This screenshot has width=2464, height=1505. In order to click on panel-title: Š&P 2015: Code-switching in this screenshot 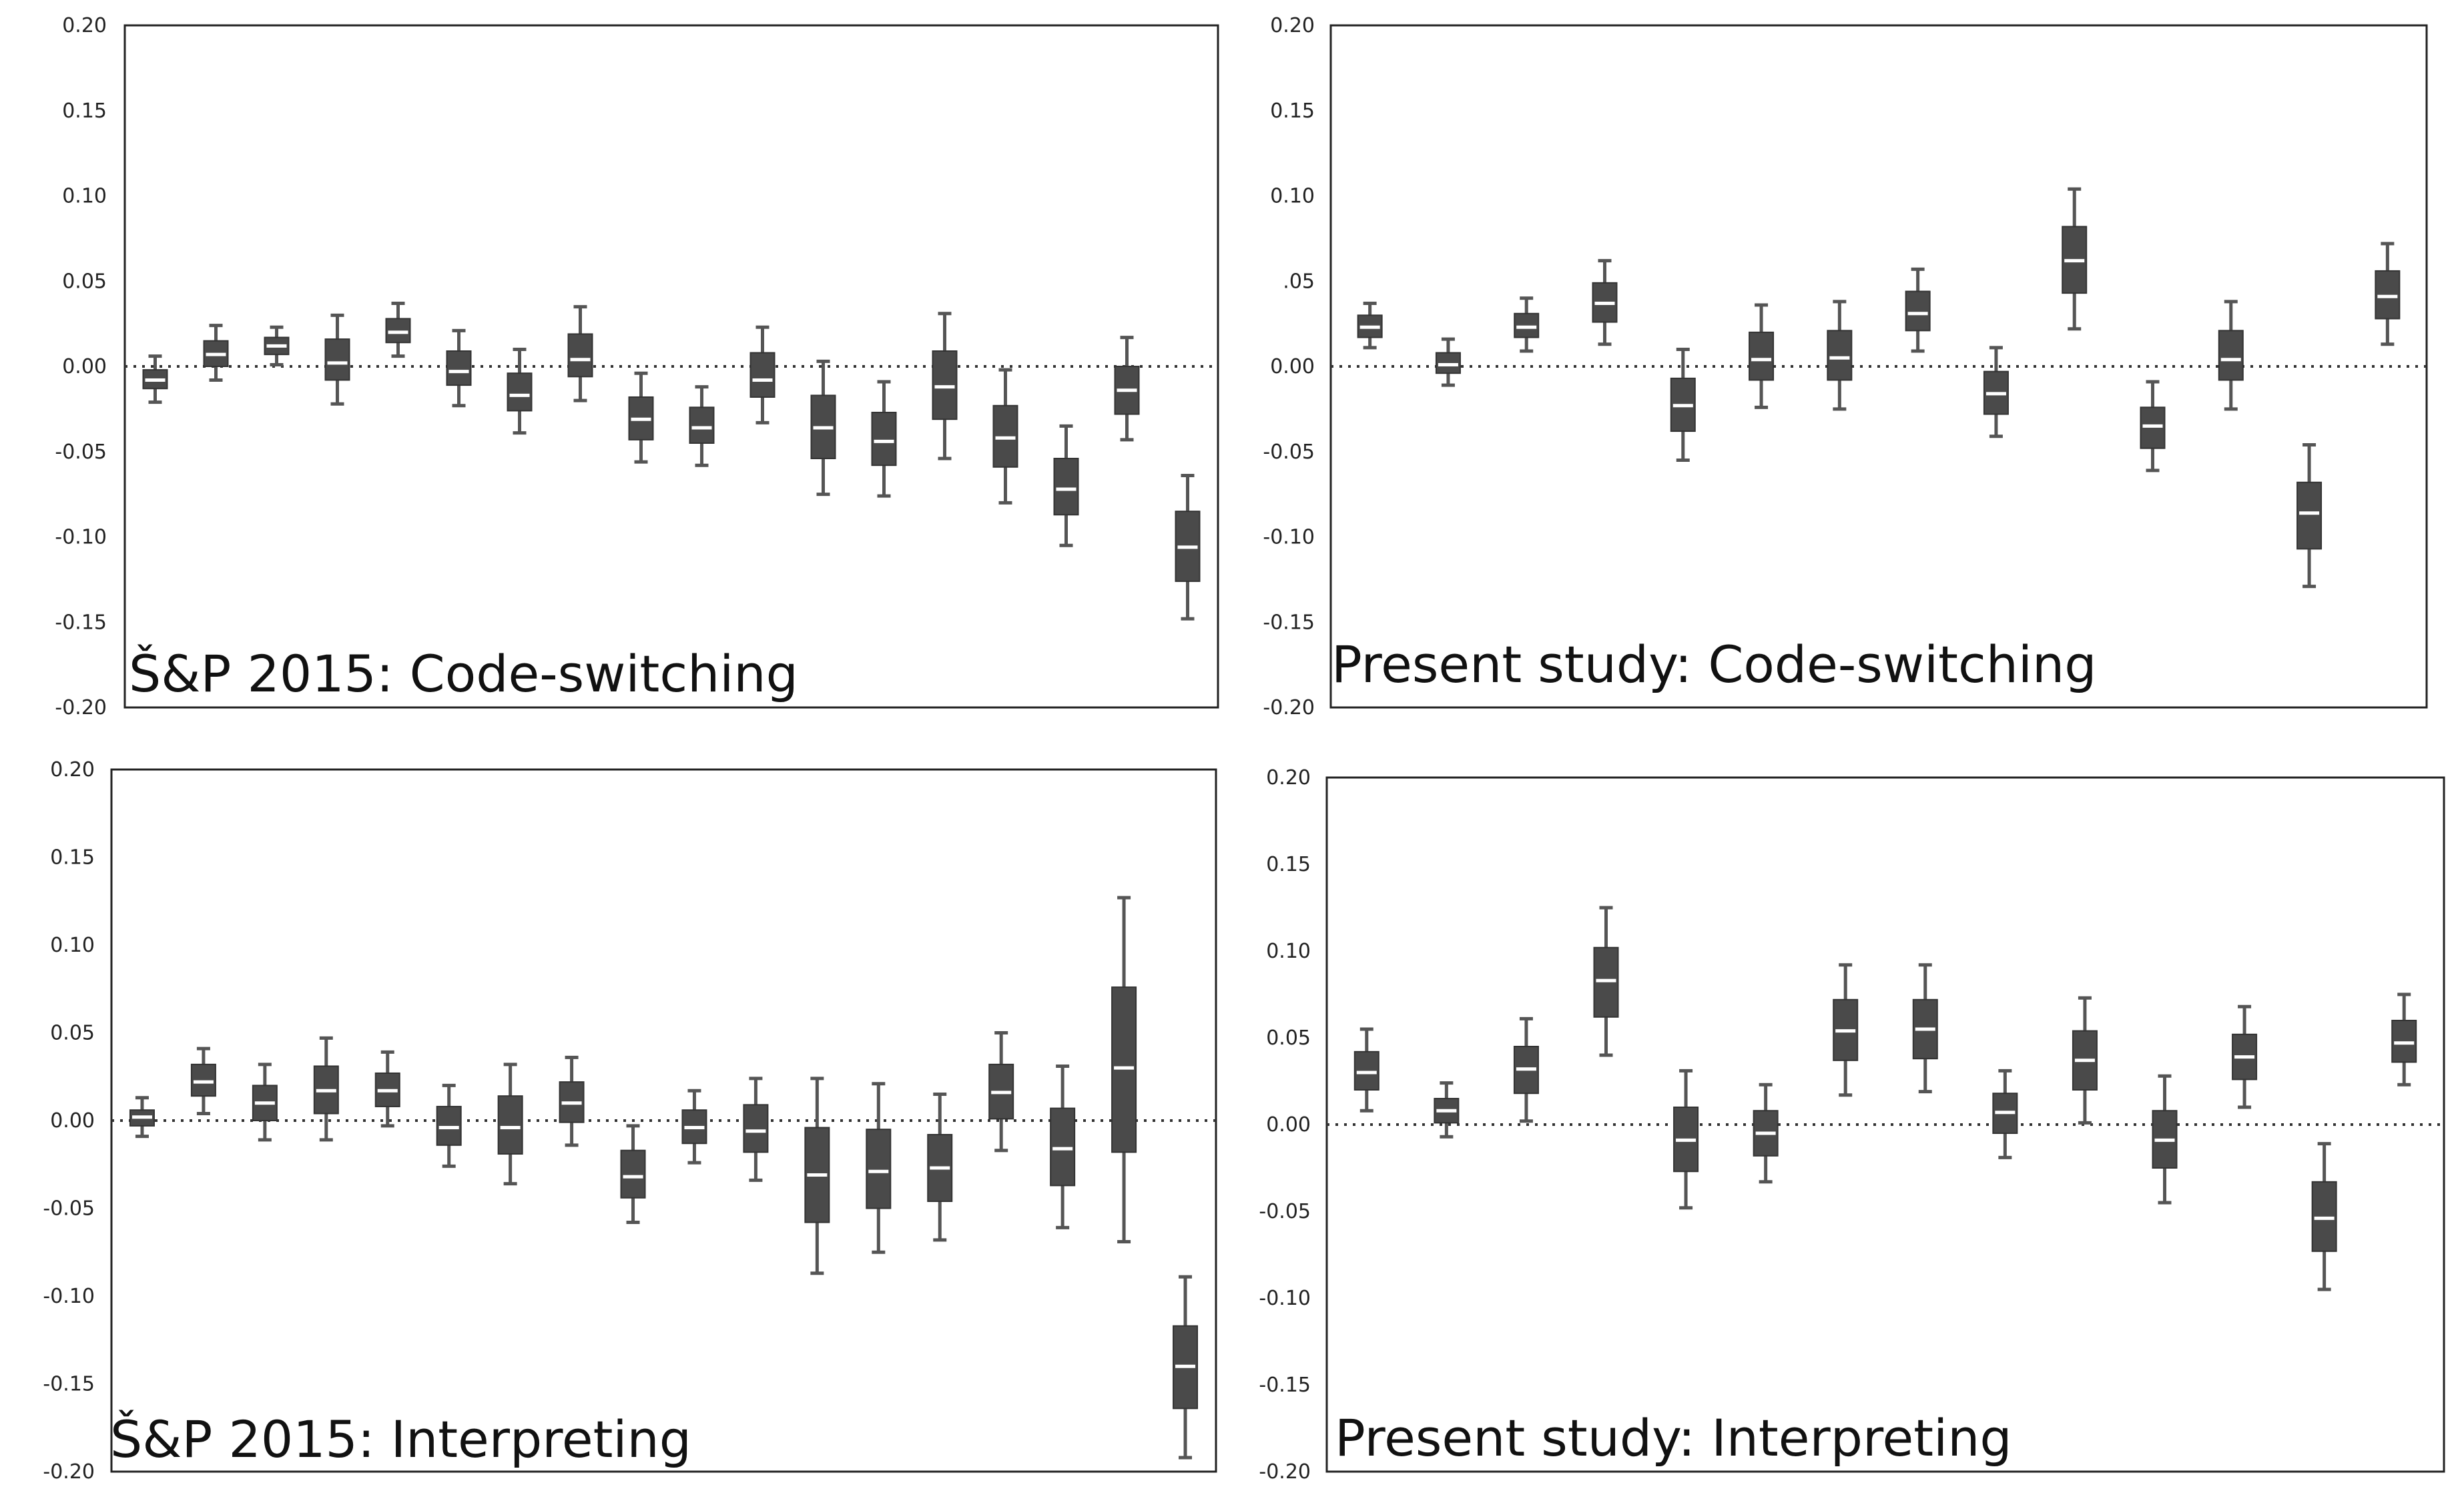, I will do `click(463, 673)`.